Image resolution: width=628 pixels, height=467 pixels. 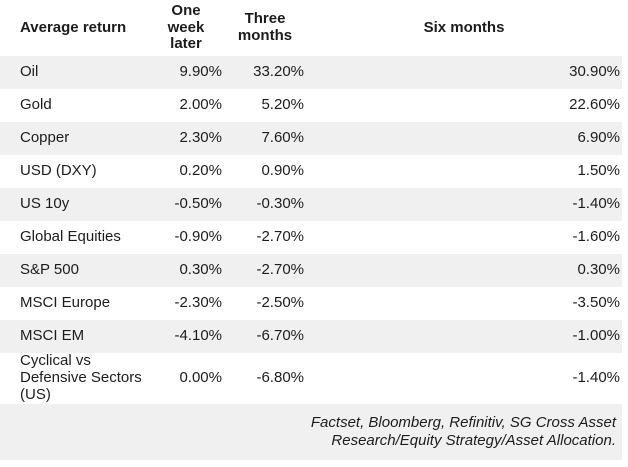 What do you see at coordinates (200, 171) in the screenshot?
I see `cell-one-week: 0.20%` at bounding box center [200, 171].